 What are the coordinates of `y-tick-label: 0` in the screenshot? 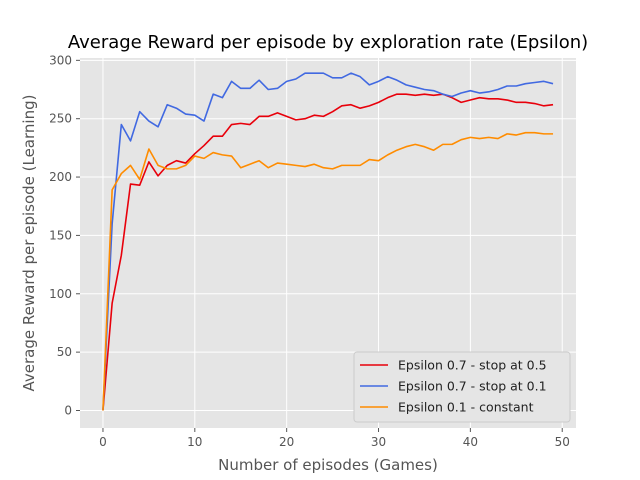 It's located at (68, 410).